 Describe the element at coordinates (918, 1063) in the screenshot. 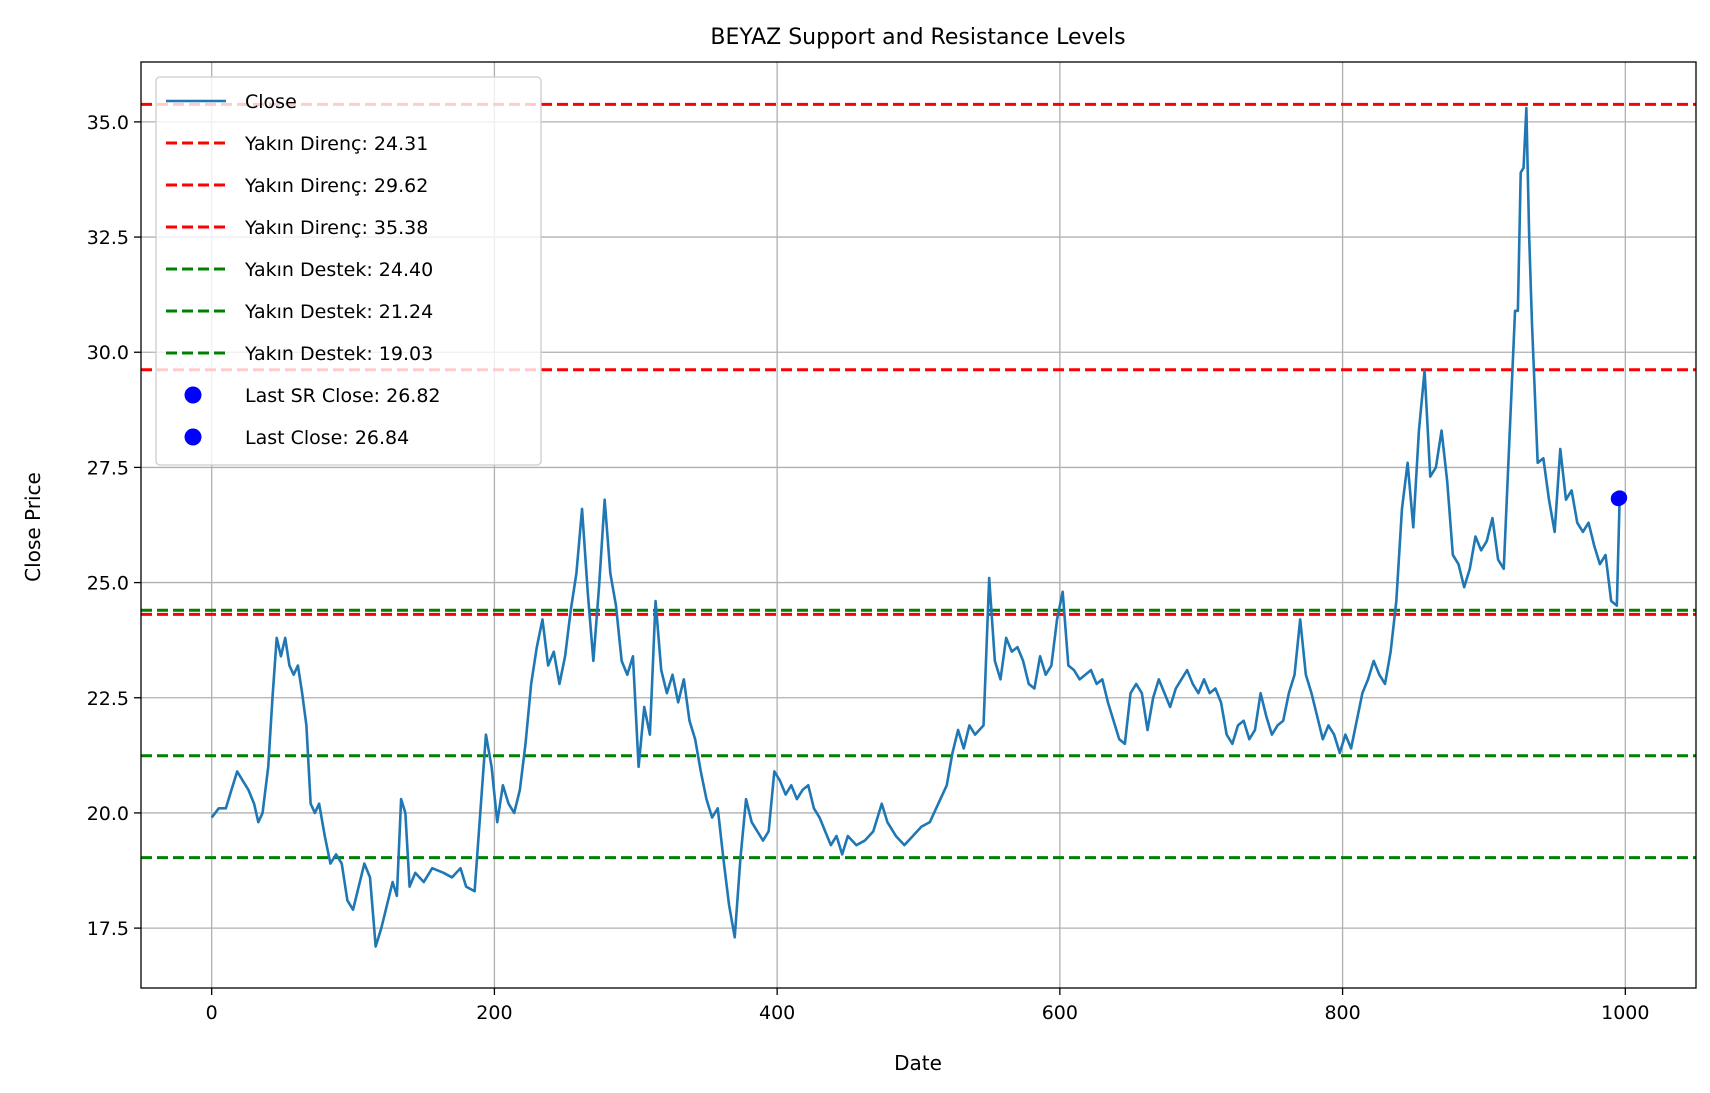

I see `x-axis-label: Date` at that location.